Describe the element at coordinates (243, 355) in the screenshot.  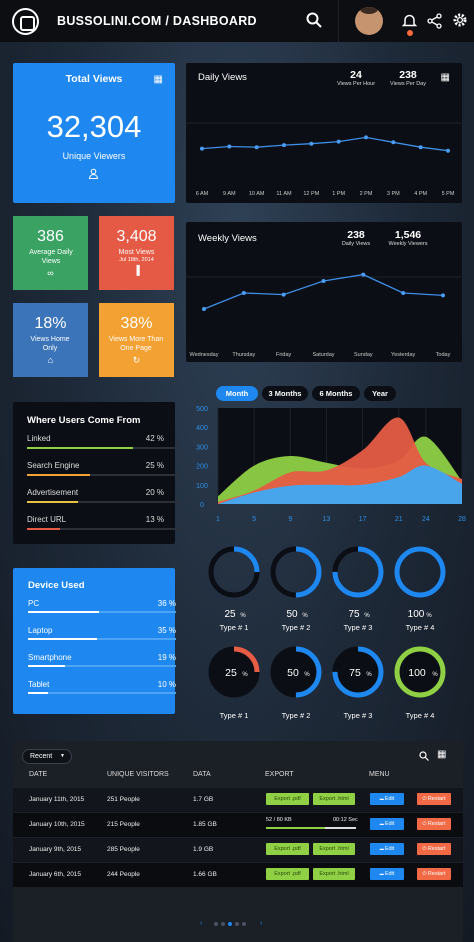
I see `weekly-x-label: Thursday` at that location.